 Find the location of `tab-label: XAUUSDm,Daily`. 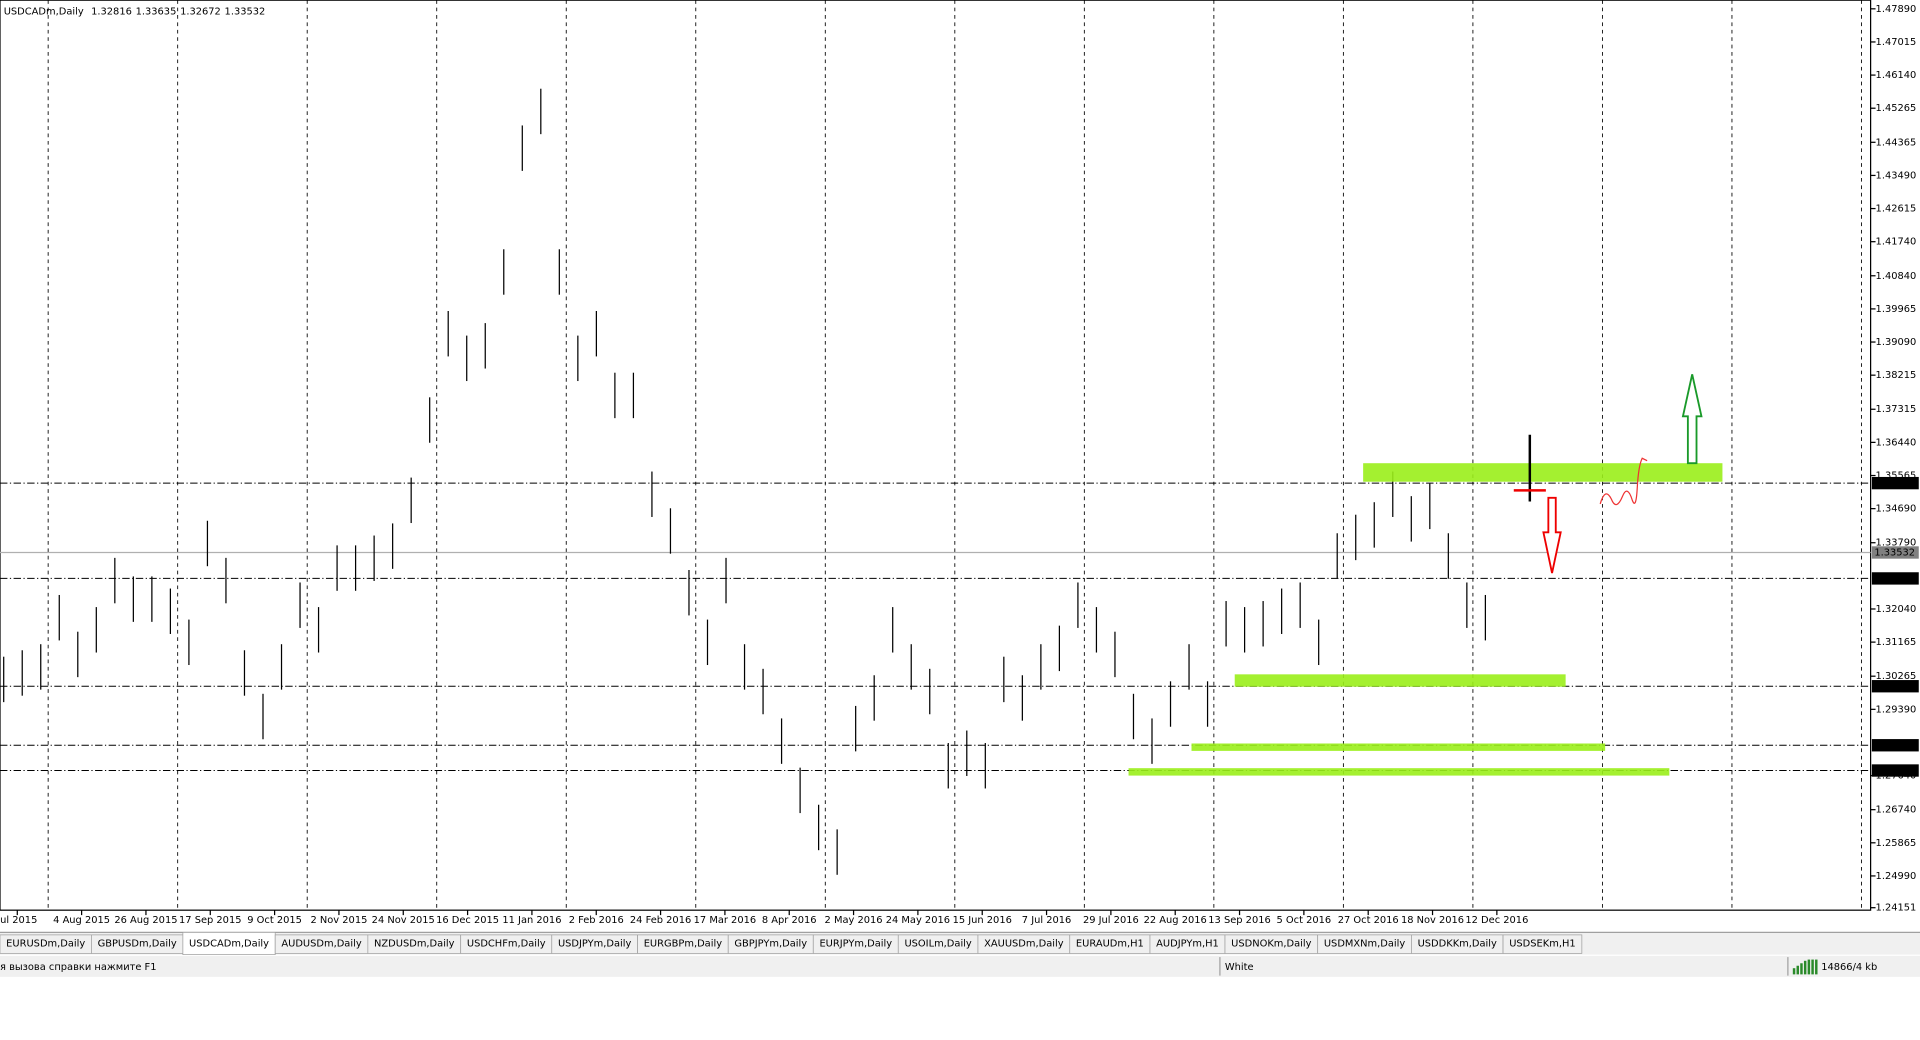

tab-label: XAUUSDm,Daily is located at coordinates (1024, 944).